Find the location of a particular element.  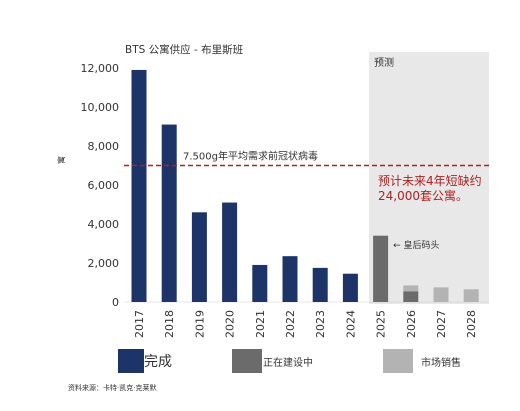

bar-2026-under_construction is located at coordinates (411, 296).